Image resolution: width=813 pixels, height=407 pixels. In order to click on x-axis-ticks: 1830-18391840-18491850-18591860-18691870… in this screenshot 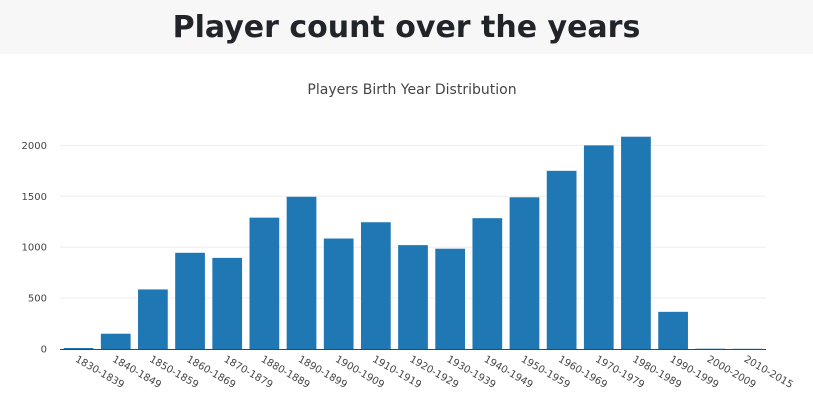, I will do `click(434, 372)`.